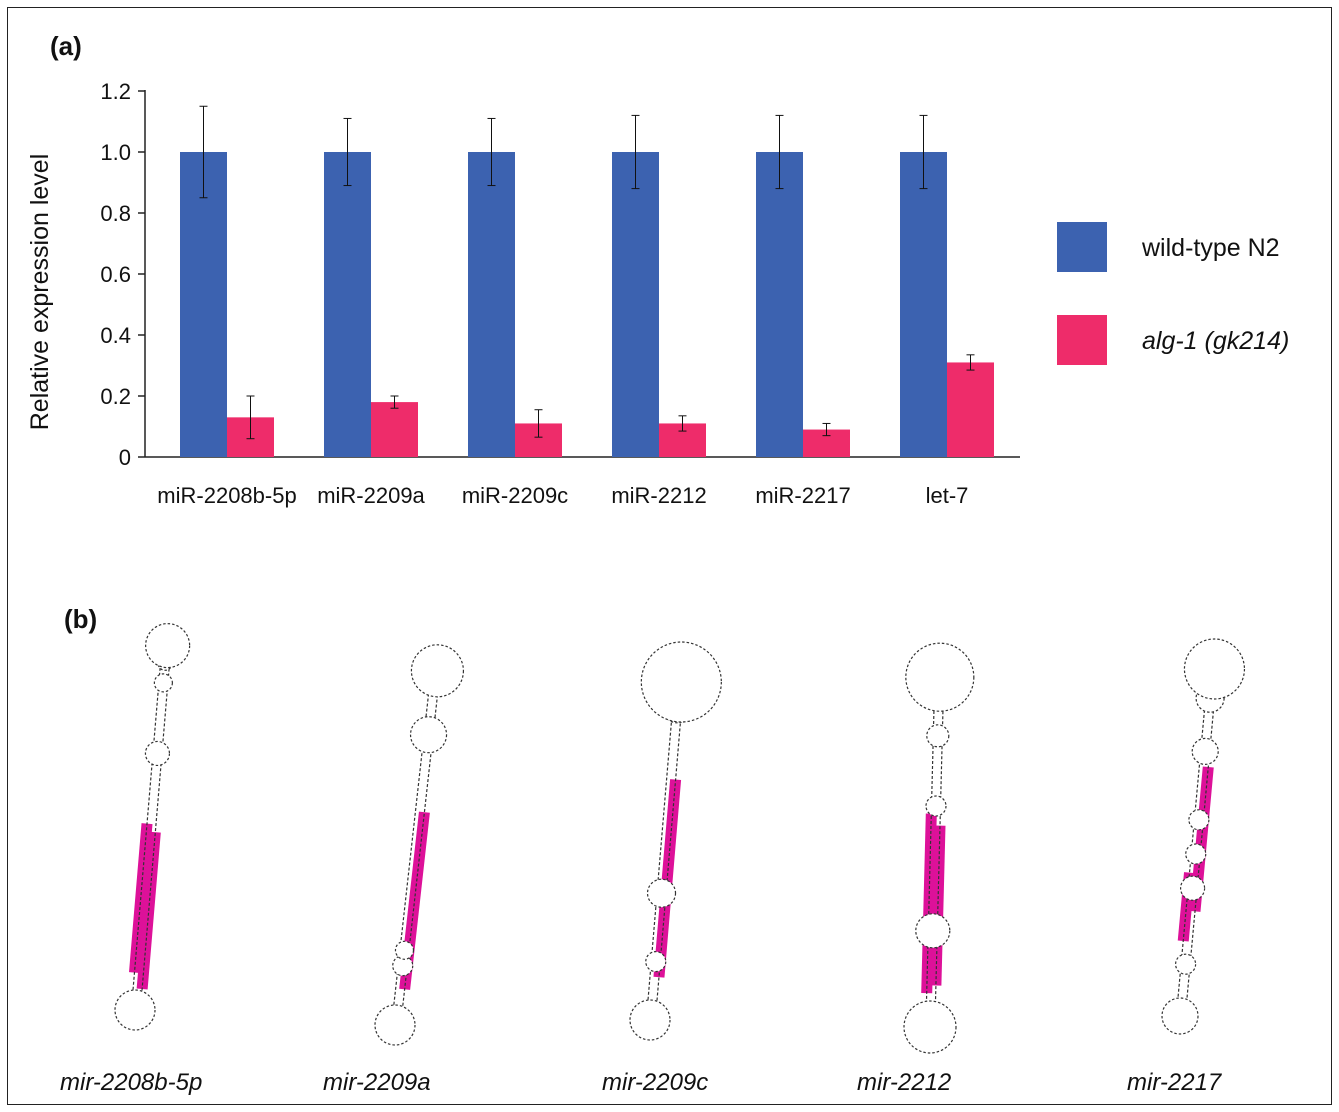  I want to click on category-label: let-7, so click(947, 495).